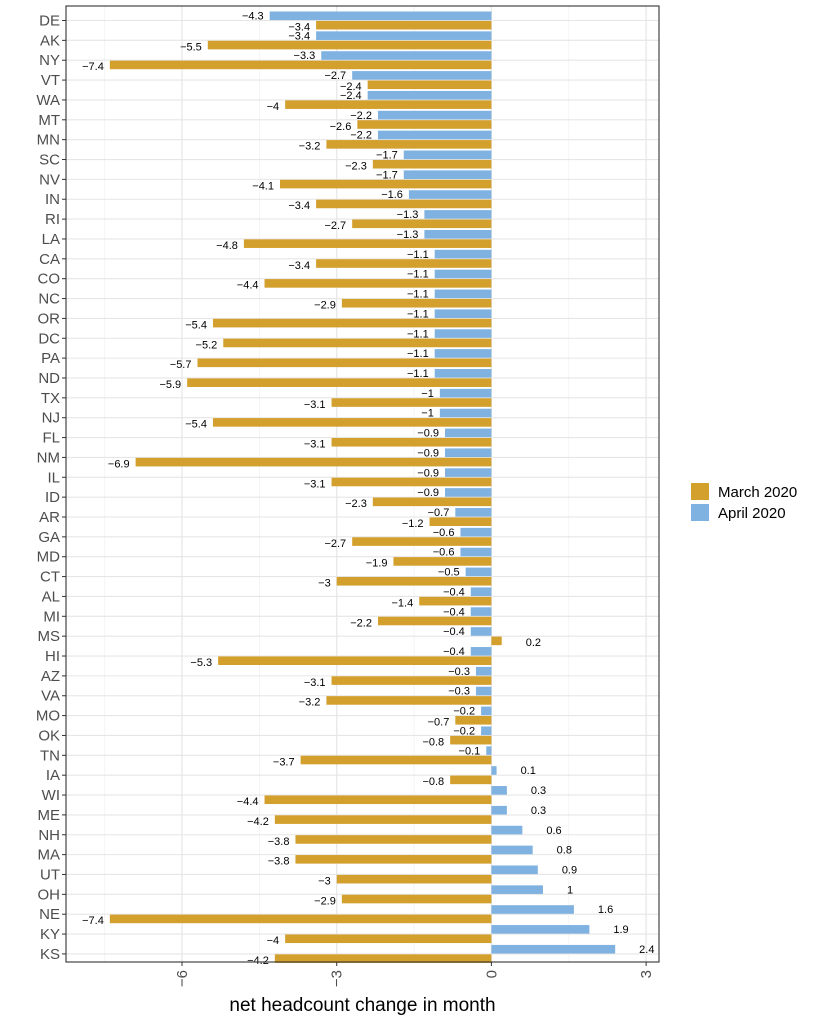 The width and height of the screenshot is (832, 1029). Describe the element at coordinates (481, 631) in the screenshot. I see `bar-april-ms` at that location.